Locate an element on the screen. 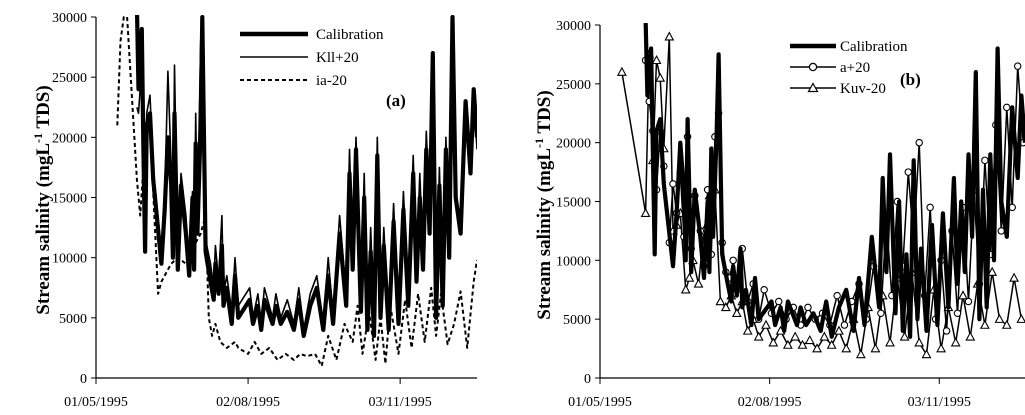 The width and height of the screenshot is (1025, 415). legend-marker-triangle is located at coordinates (813, 87).